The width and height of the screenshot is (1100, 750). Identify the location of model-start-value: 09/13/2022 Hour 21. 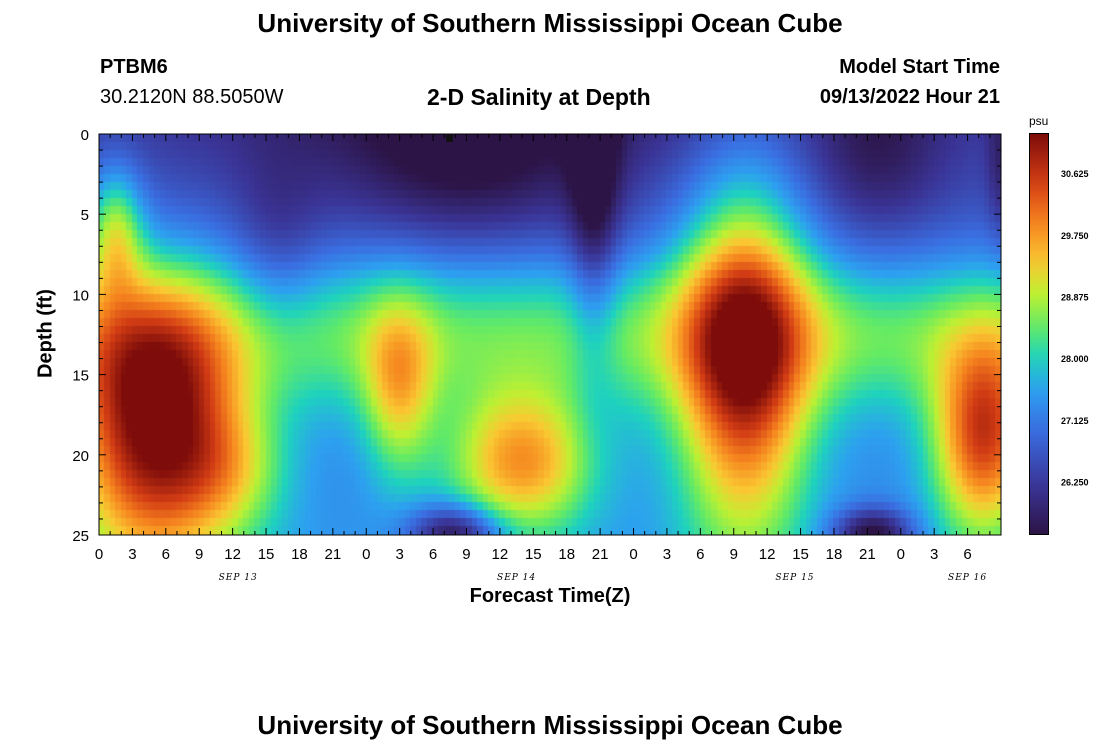
(909, 97).